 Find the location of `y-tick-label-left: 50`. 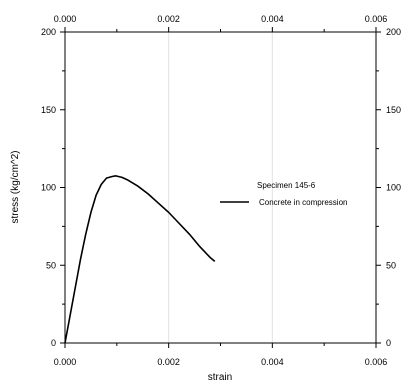

y-tick-label-left: 50 is located at coordinates (51, 265).